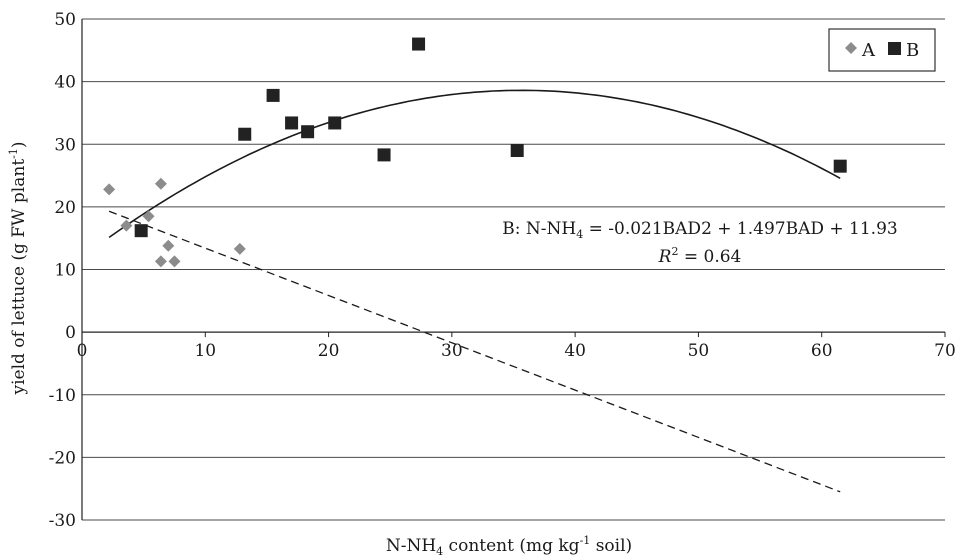  I want to click on y-tick-label: 0, so click(70, 333).